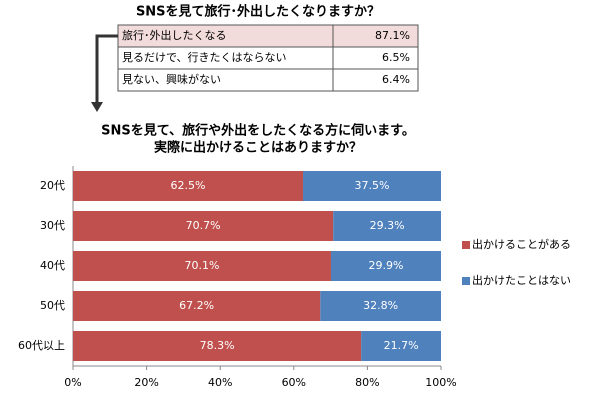 The width and height of the screenshot is (589, 401). I want to click on x-tick-label: 40%, so click(220, 382).